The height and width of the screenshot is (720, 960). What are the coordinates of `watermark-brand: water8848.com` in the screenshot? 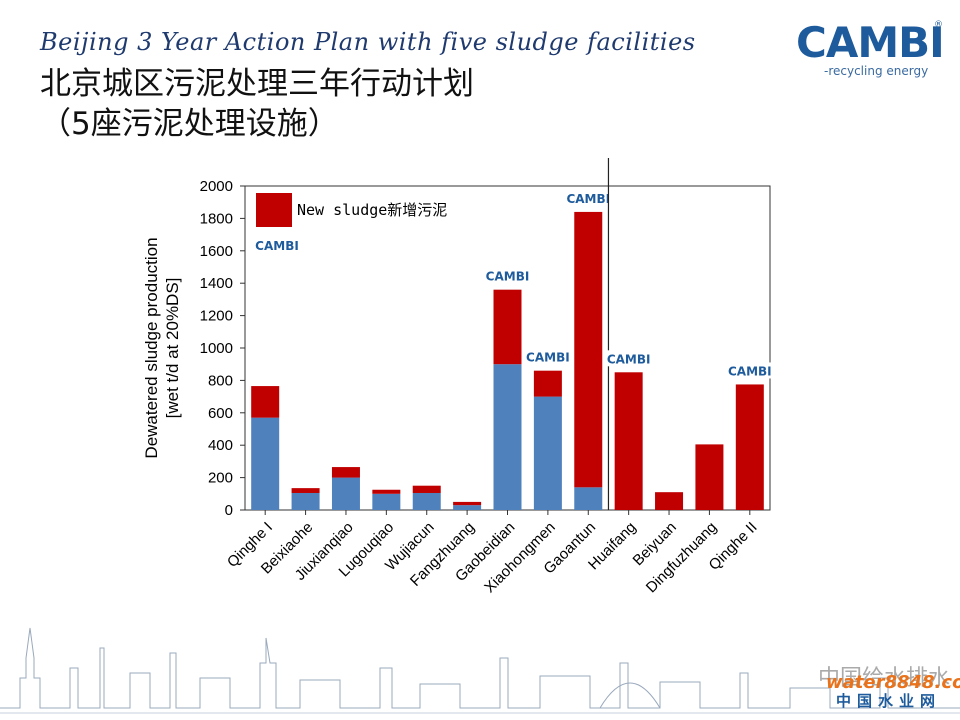 It's located at (893, 682).